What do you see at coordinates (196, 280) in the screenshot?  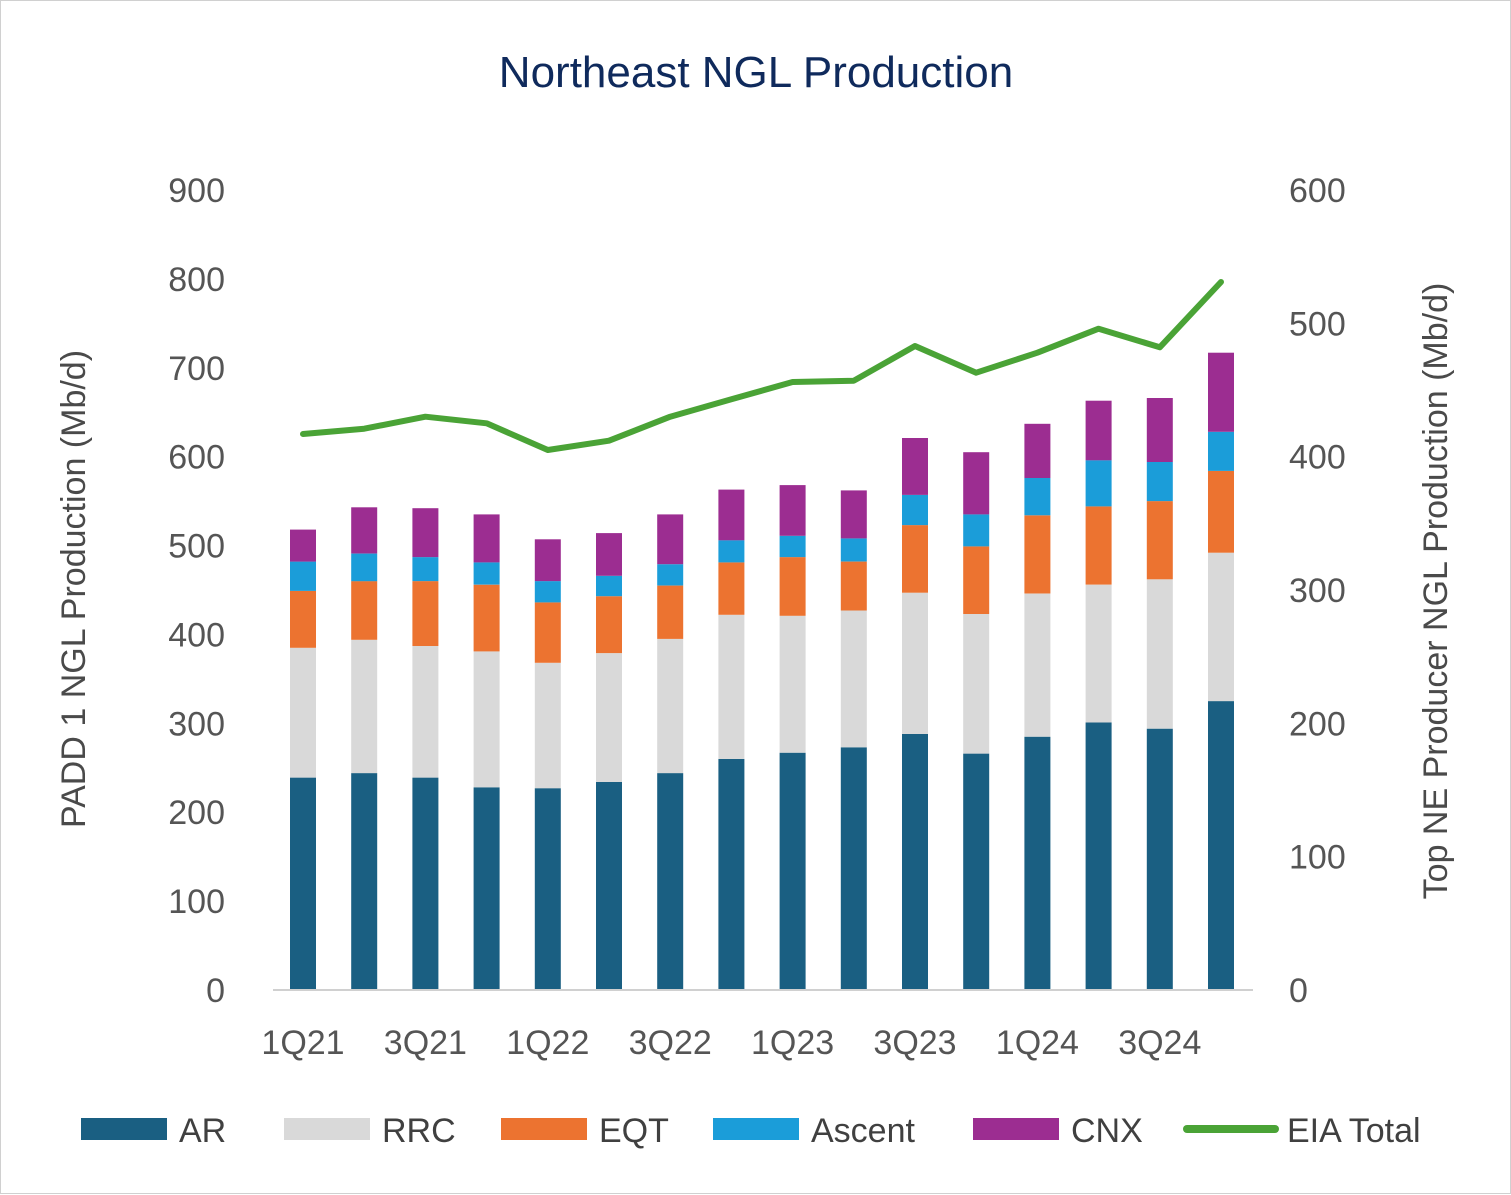 I see `y-tick-label: 800` at bounding box center [196, 280].